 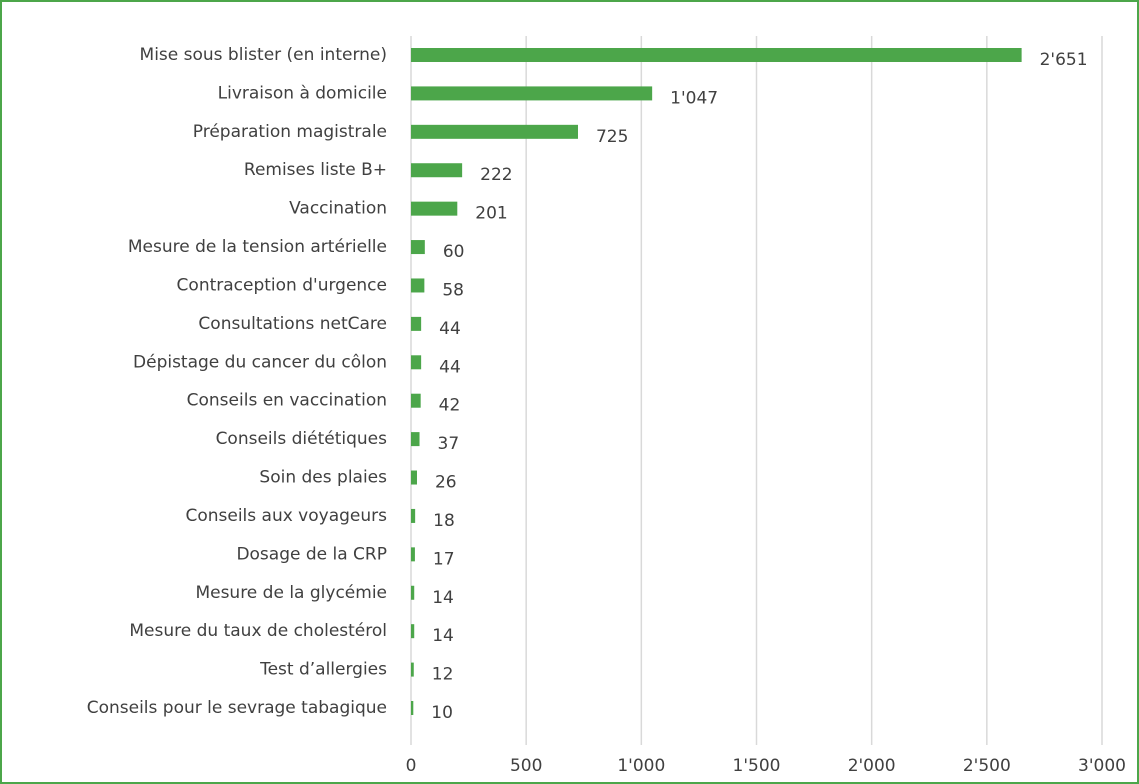 What do you see at coordinates (338, 209) in the screenshot?
I see `category-label: Vaccination` at bounding box center [338, 209].